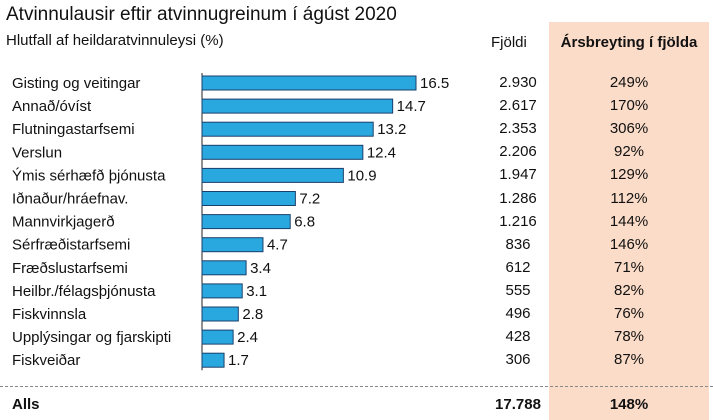 This screenshot has height=420, width=713. What do you see at coordinates (309, 199) in the screenshot?
I see `data-label: 7.2` at bounding box center [309, 199].